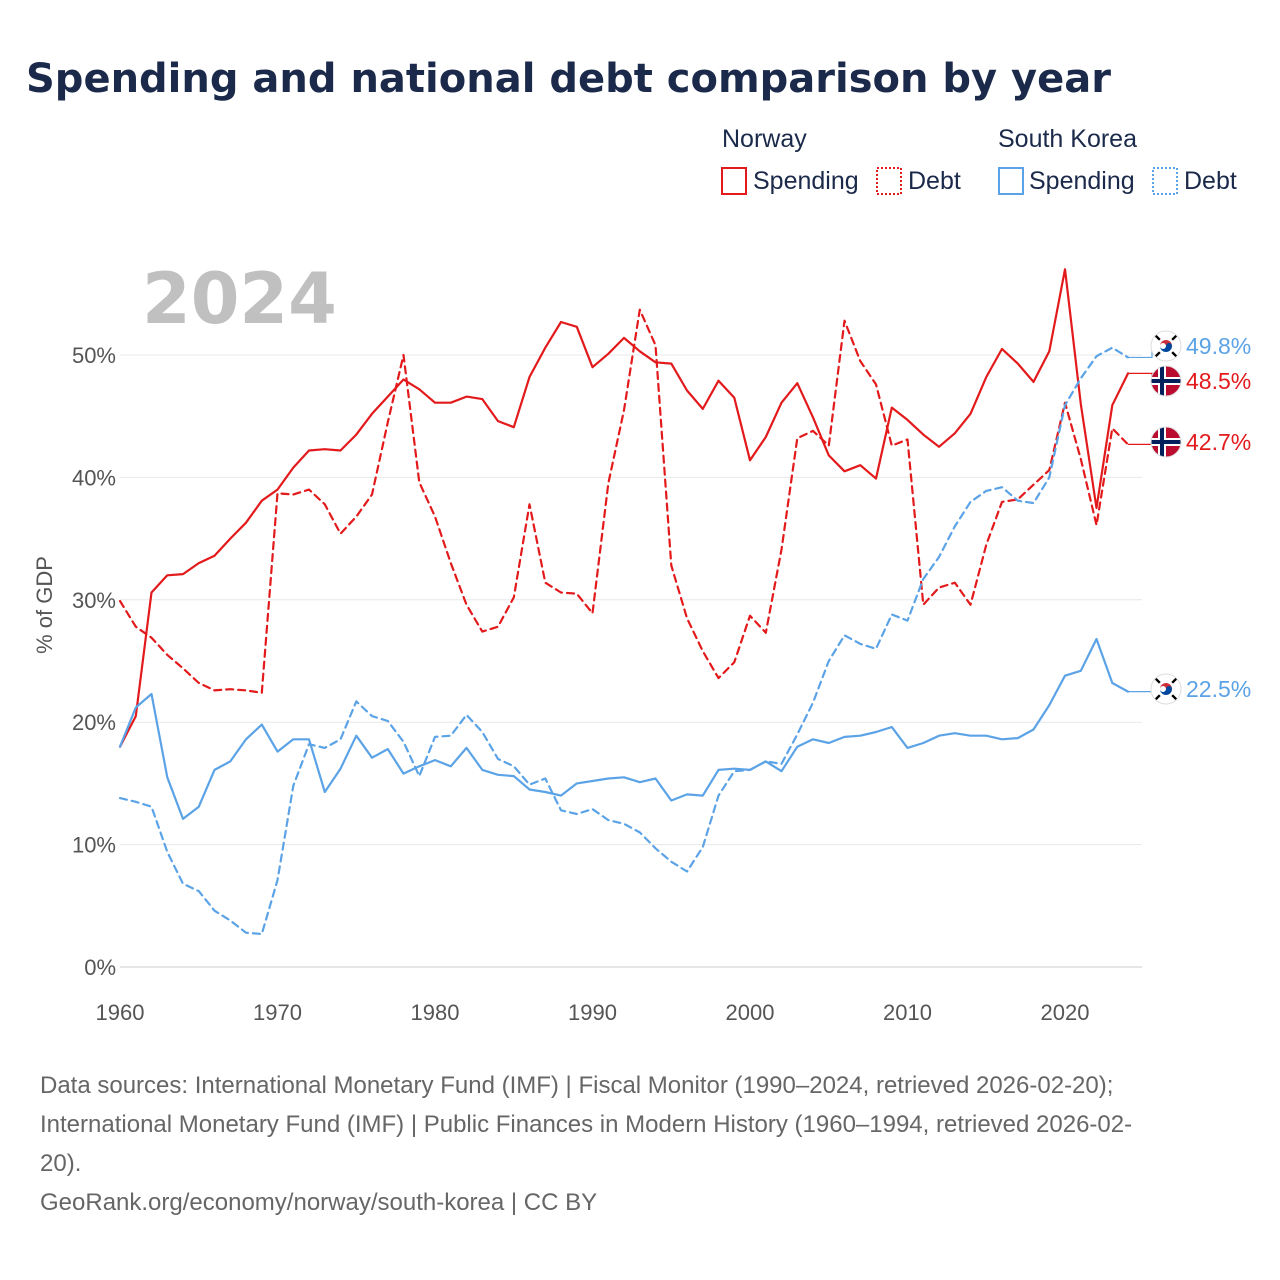  What do you see at coordinates (889, 181) in the screenshot?
I see `legend-swatch-norway-debt` at bounding box center [889, 181].